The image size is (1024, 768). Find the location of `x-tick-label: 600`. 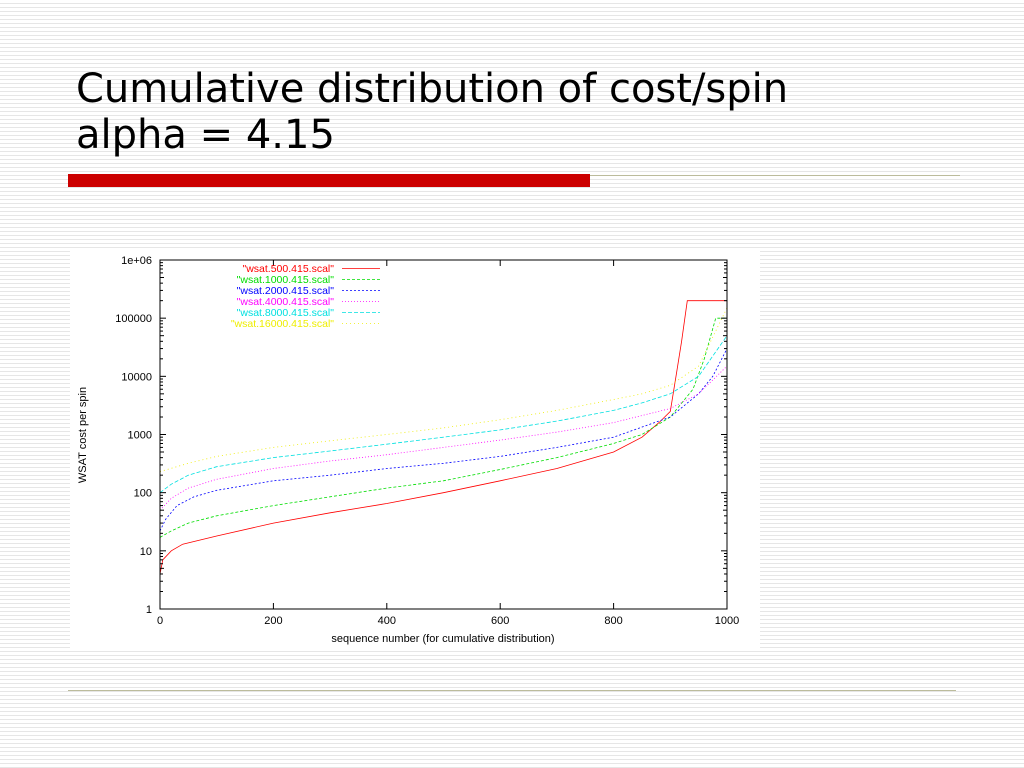

x-tick-label: 600 is located at coordinates (500, 621).